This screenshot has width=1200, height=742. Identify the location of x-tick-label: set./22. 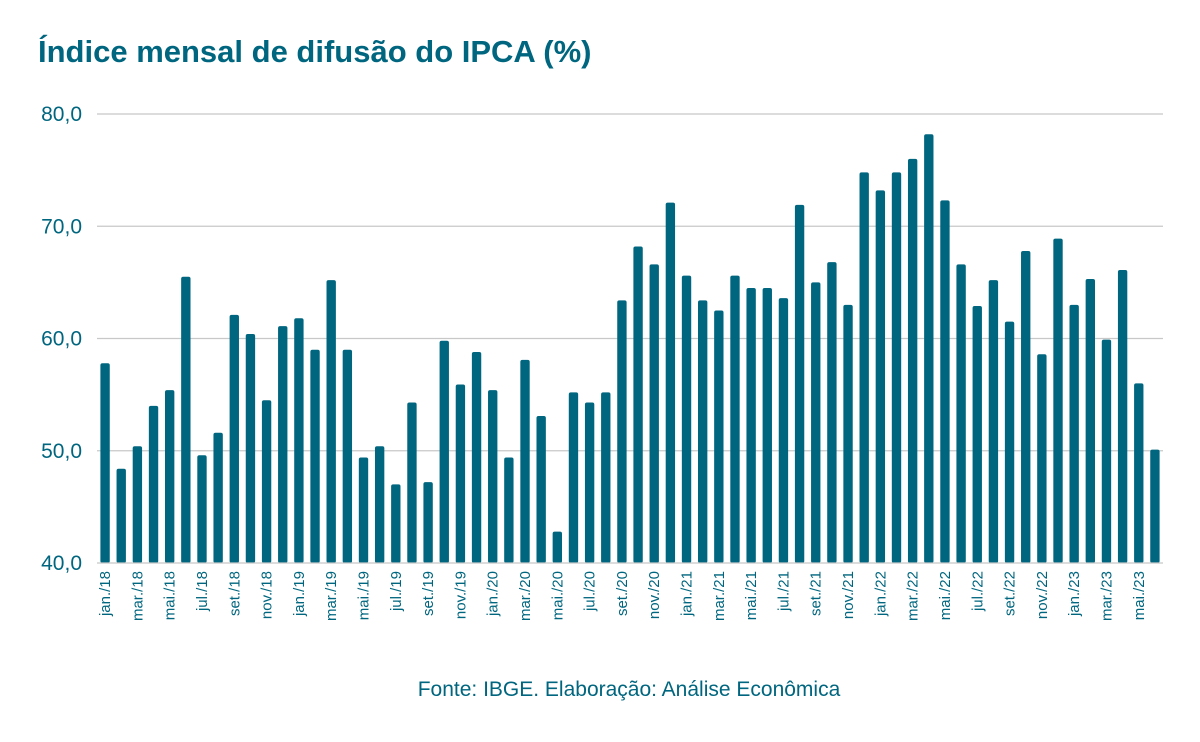
(1010, 593).